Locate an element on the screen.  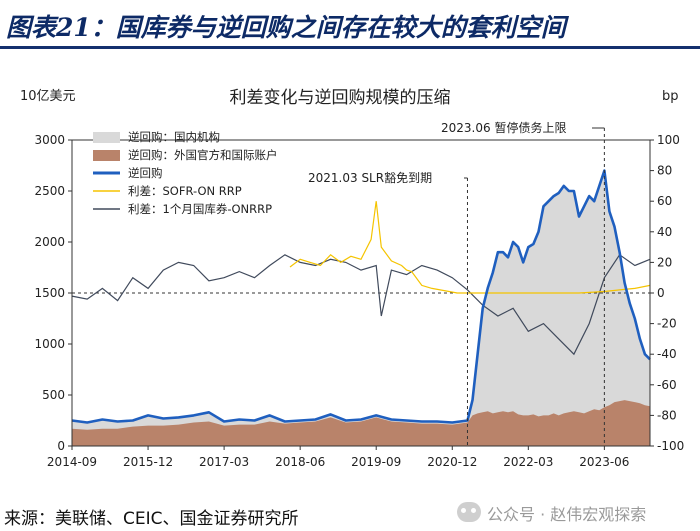
x-tick-label: 2022-03 is located at coordinates (528, 462).